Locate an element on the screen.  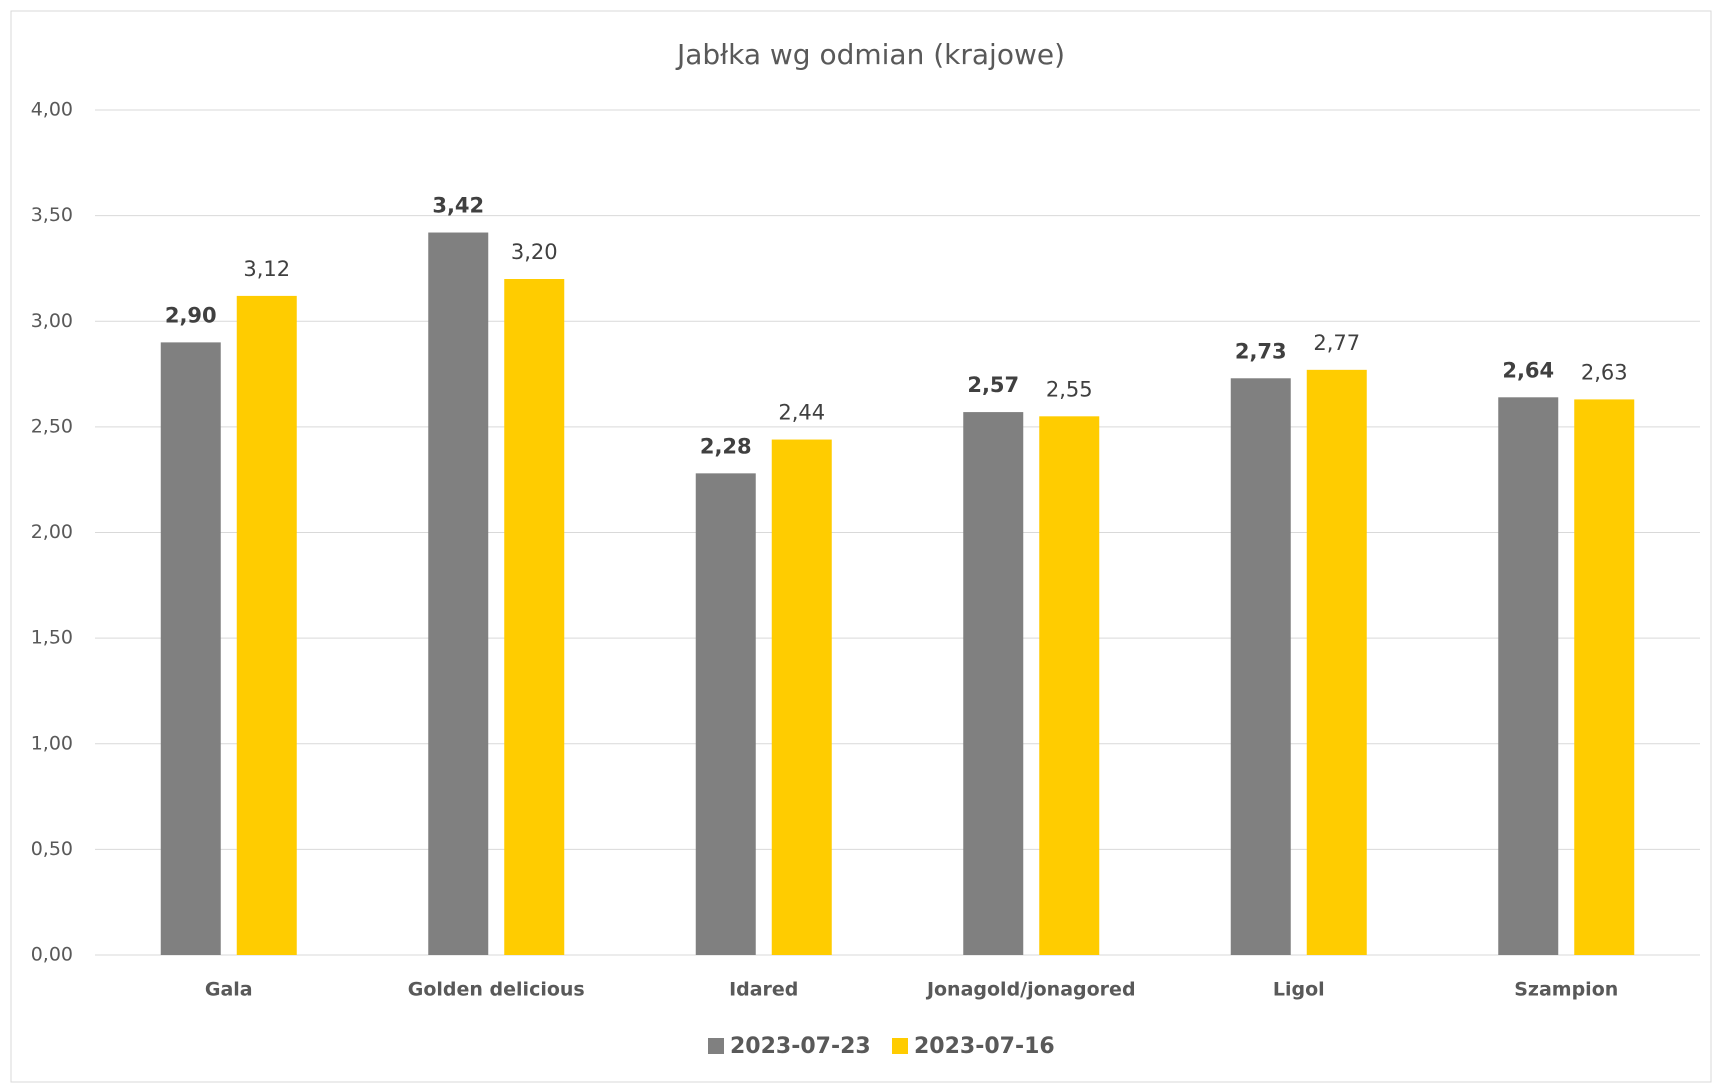
value-label: 3,42 is located at coordinates (458, 206).